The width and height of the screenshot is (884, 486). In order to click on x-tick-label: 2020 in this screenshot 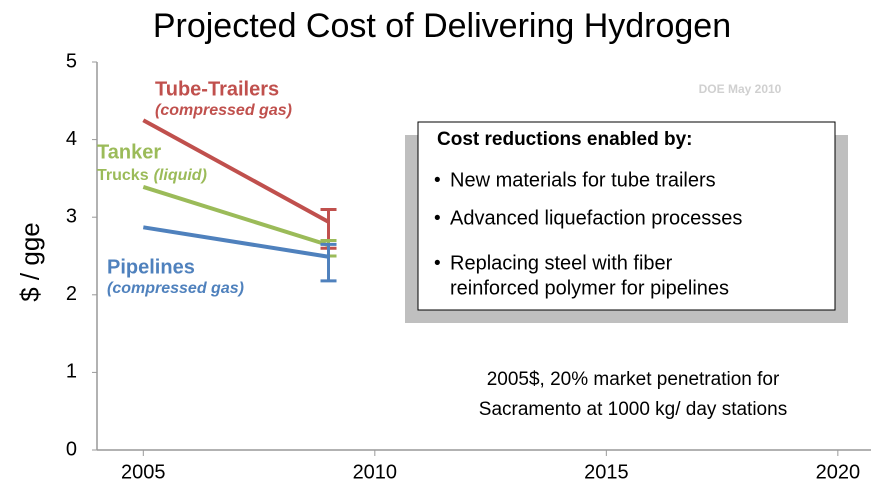, I will do `click(838, 472)`.